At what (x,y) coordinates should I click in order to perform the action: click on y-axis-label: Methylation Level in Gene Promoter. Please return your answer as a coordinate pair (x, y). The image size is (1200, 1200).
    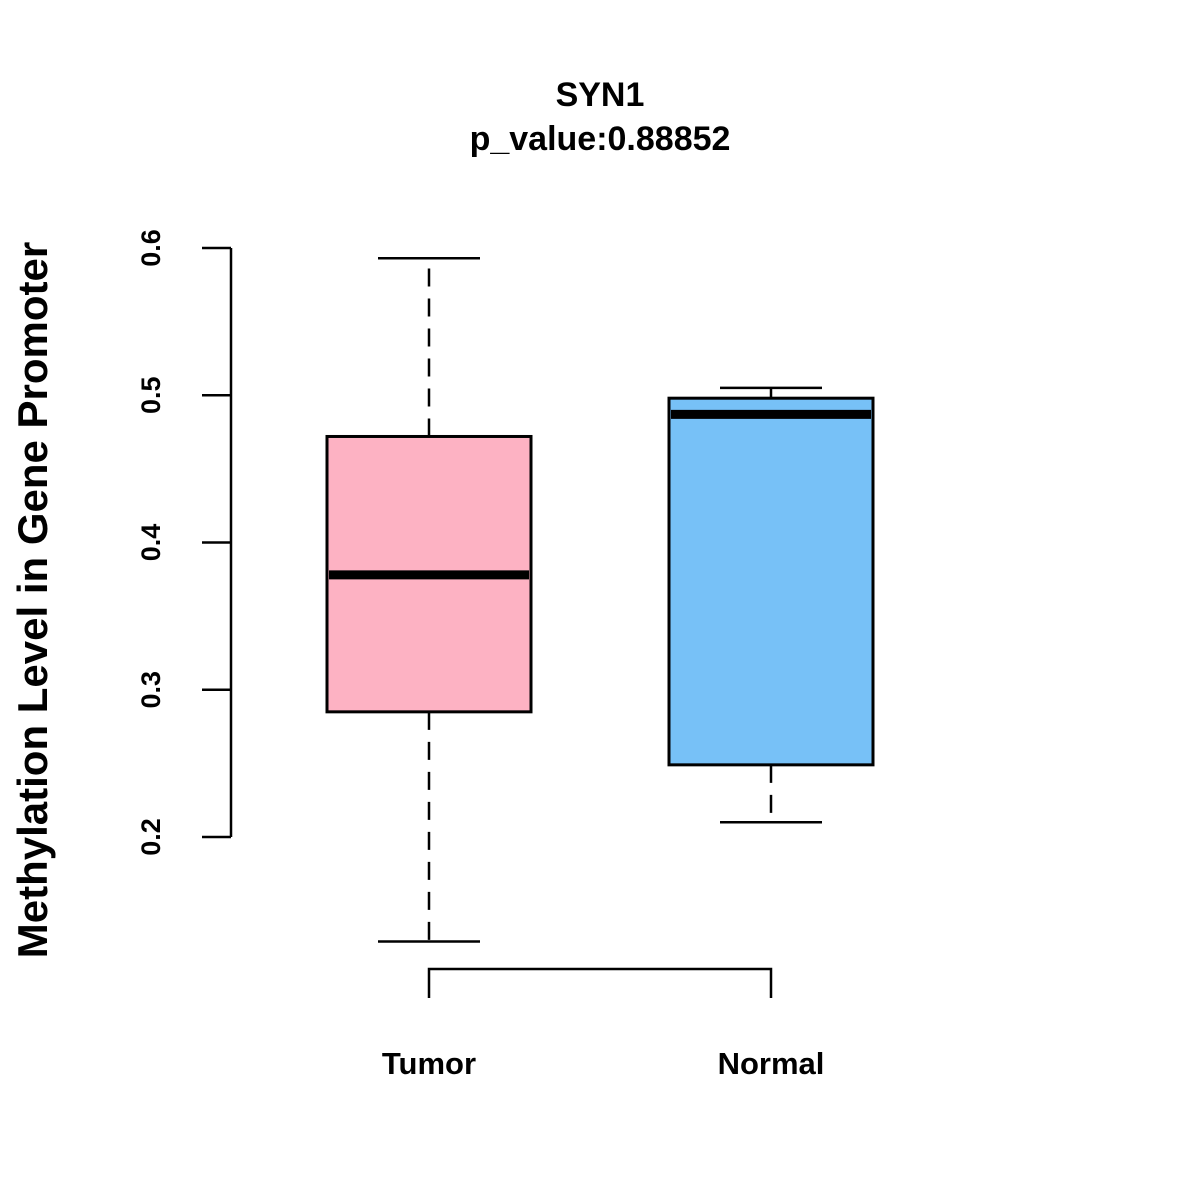
    Looking at the image, I should click on (32, 600).